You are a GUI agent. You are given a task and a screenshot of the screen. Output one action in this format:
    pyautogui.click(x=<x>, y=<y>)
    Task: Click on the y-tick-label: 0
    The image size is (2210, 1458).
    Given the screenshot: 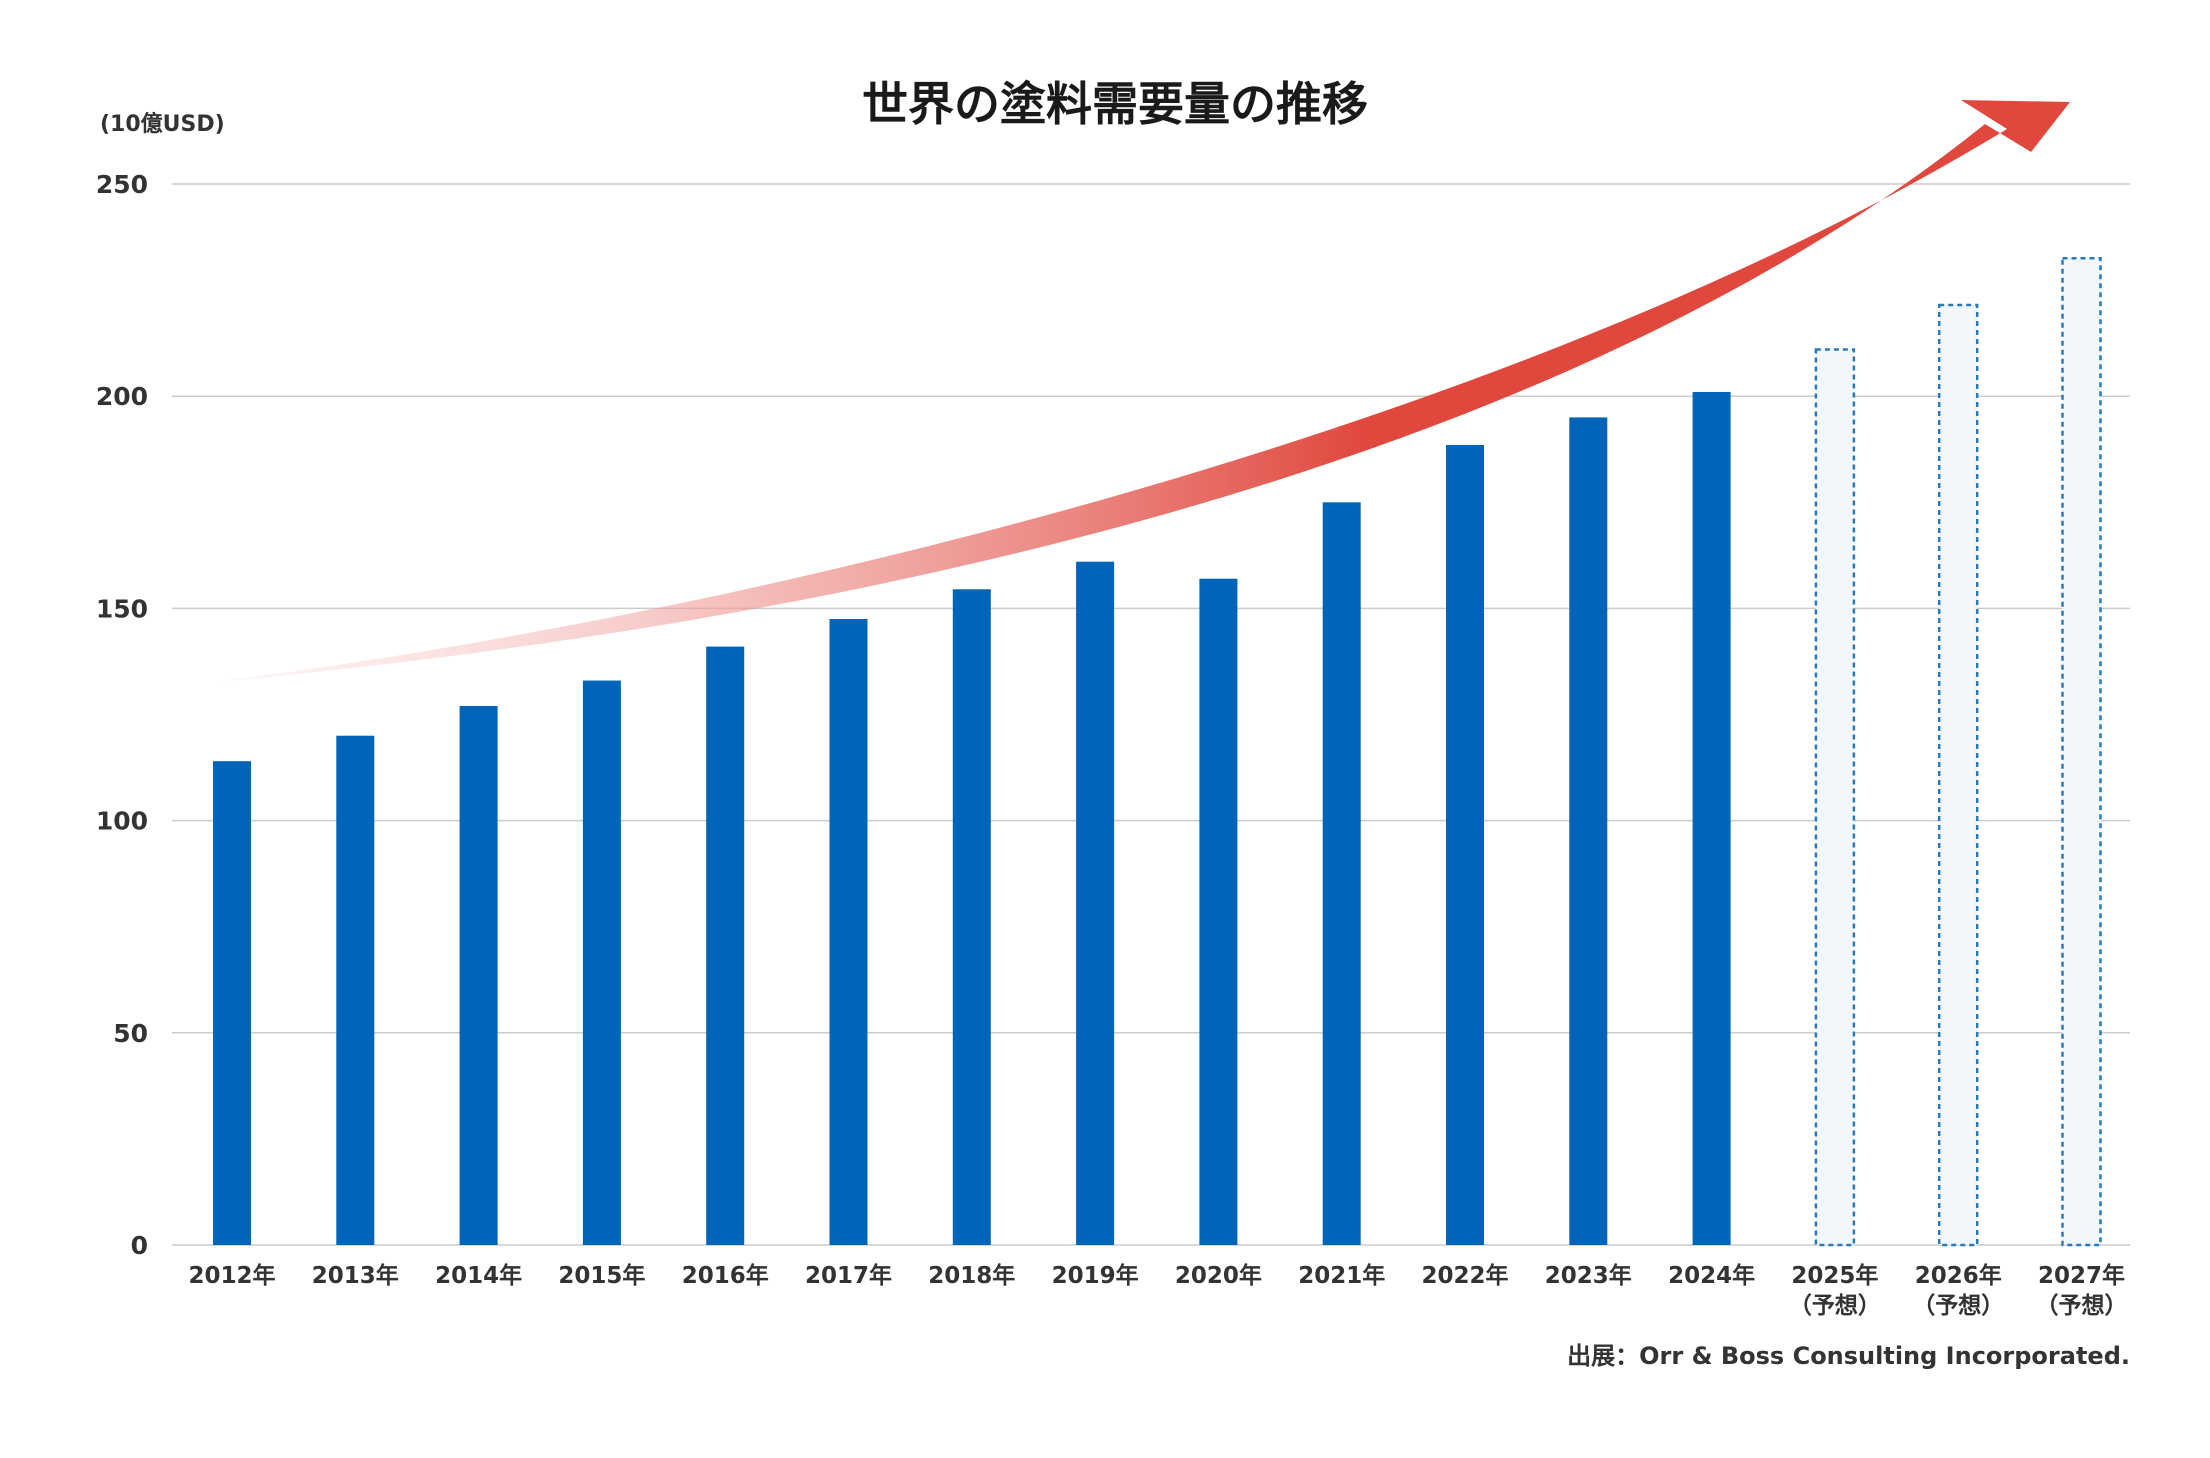 What is the action you would take?
    pyautogui.click(x=139, y=1245)
    